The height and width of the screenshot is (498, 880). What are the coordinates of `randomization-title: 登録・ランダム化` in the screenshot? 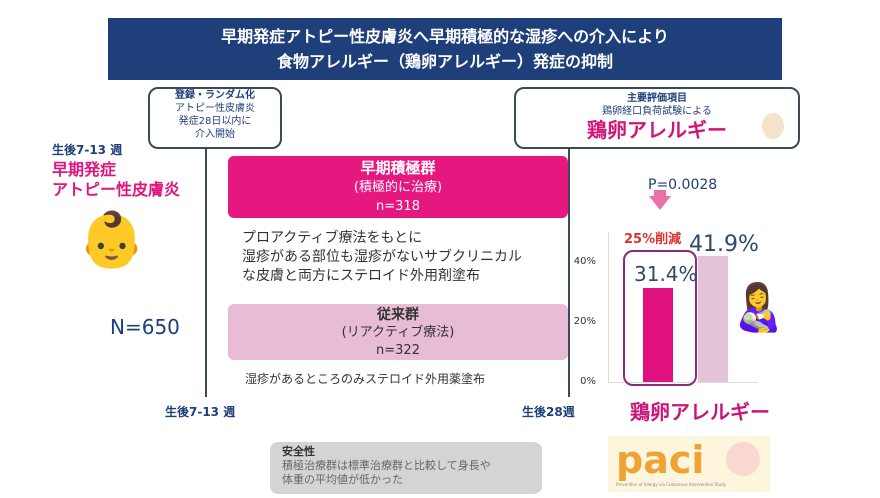 It's located at (215, 95).